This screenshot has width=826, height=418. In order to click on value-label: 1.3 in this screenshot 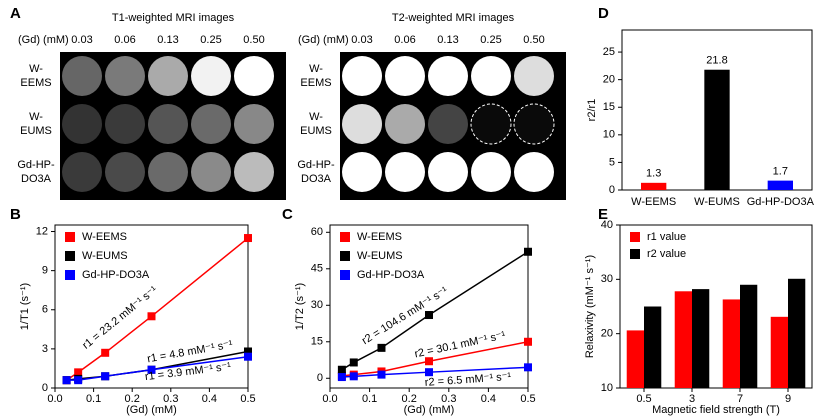, I will do `click(653, 174)`.